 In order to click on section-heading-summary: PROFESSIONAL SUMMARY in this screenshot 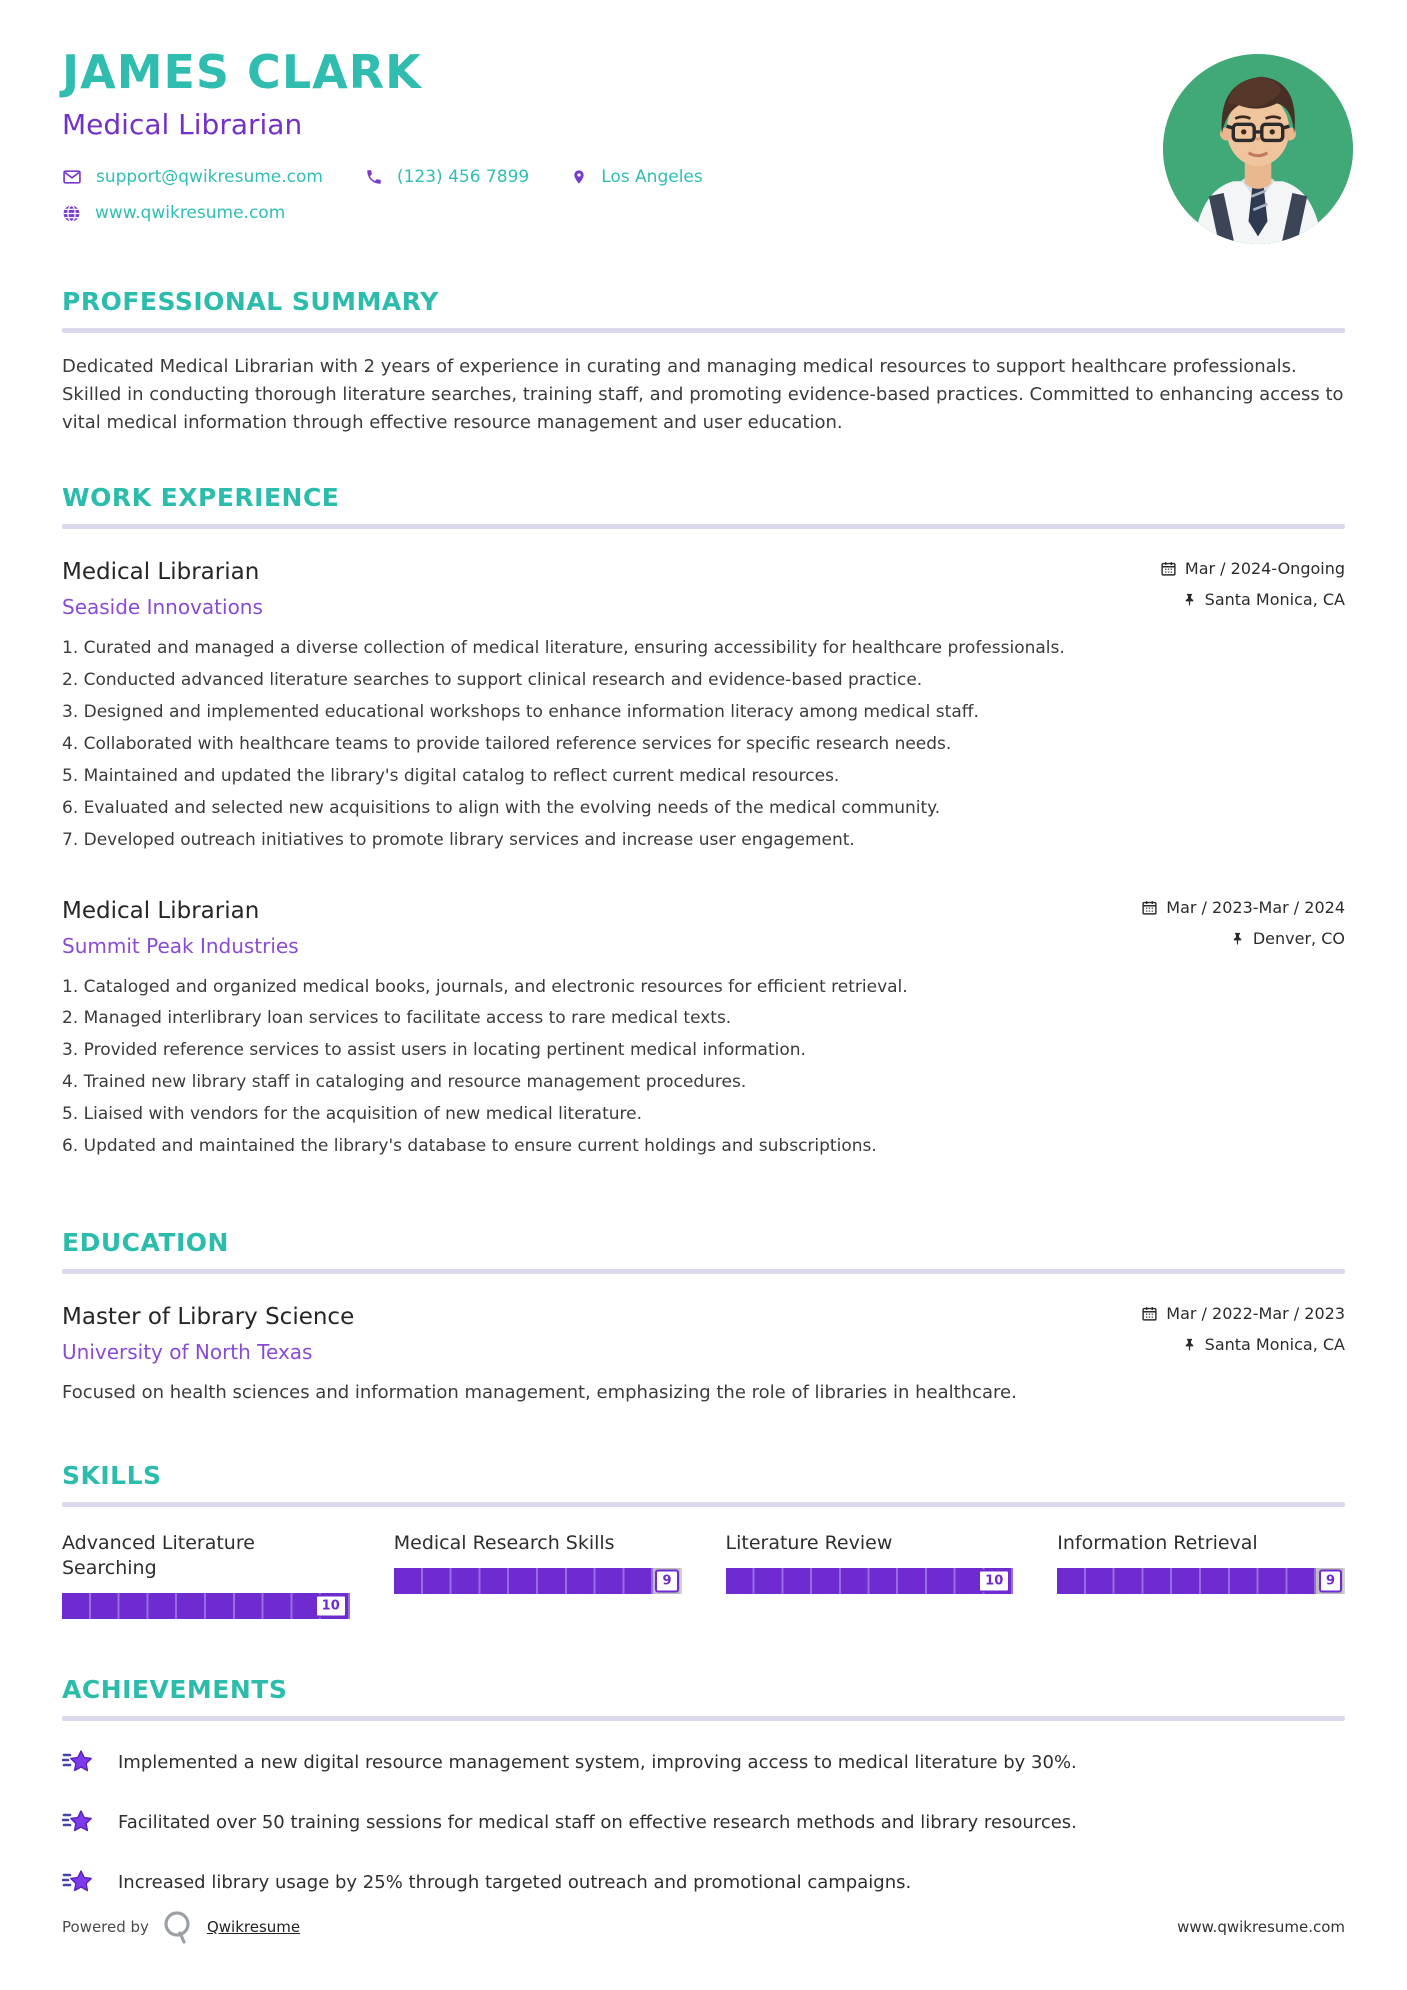, I will do `click(250, 302)`.